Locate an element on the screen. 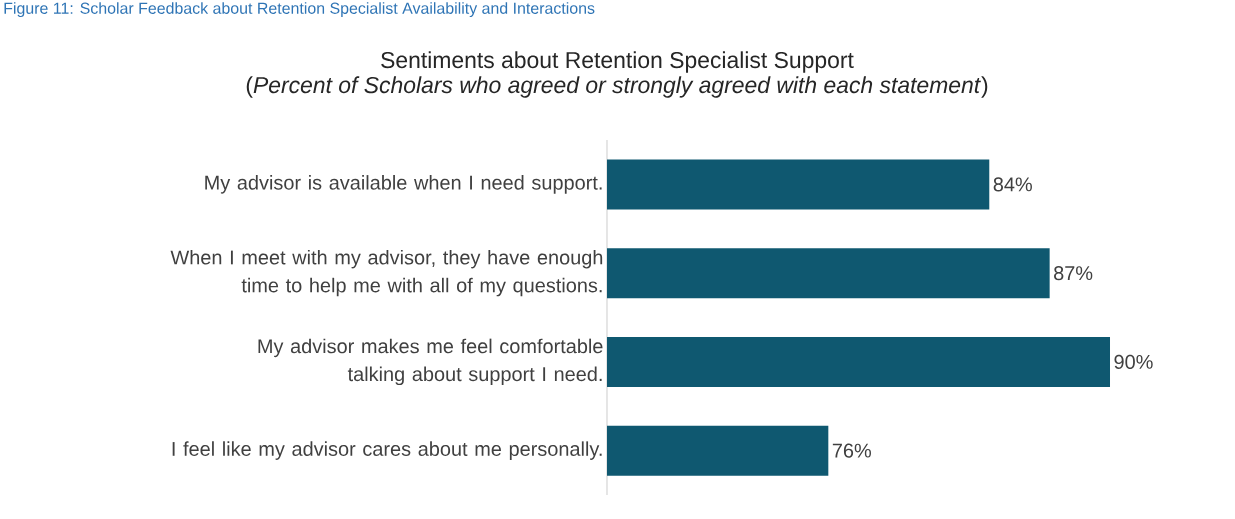 The width and height of the screenshot is (1235, 519). data-label: 76% is located at coordinates (851, 450).